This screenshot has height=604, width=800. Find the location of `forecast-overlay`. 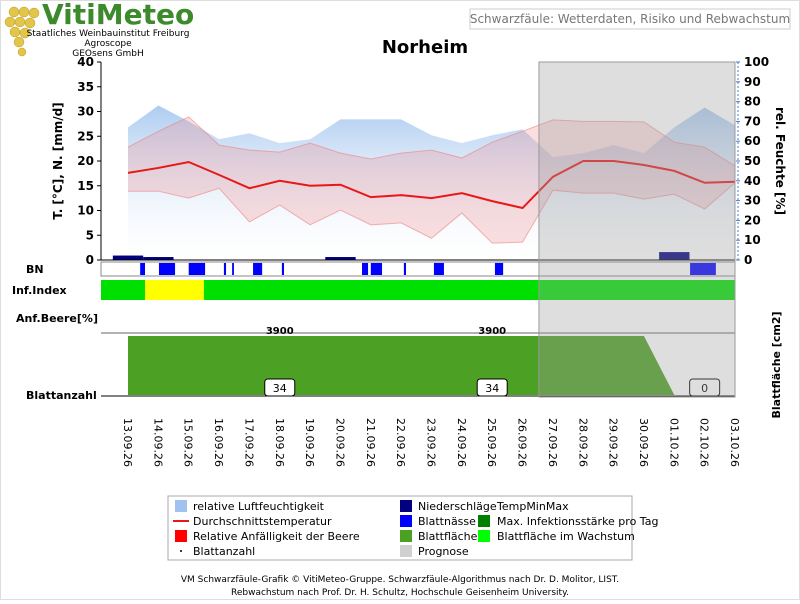

forecast-overlay is located at coordinates (637, 229).